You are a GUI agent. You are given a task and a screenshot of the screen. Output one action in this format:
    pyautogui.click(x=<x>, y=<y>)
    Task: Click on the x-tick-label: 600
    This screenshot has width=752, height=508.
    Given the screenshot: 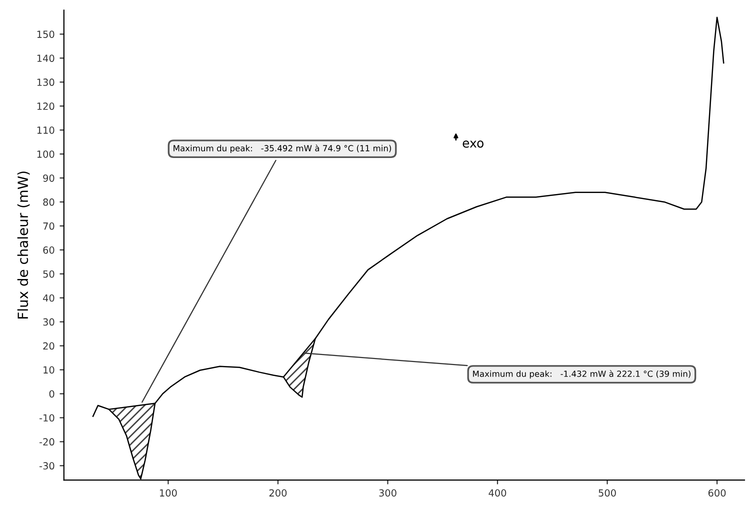 What is the action you would take?
    pyautogui.click(x=717, y=493)
    